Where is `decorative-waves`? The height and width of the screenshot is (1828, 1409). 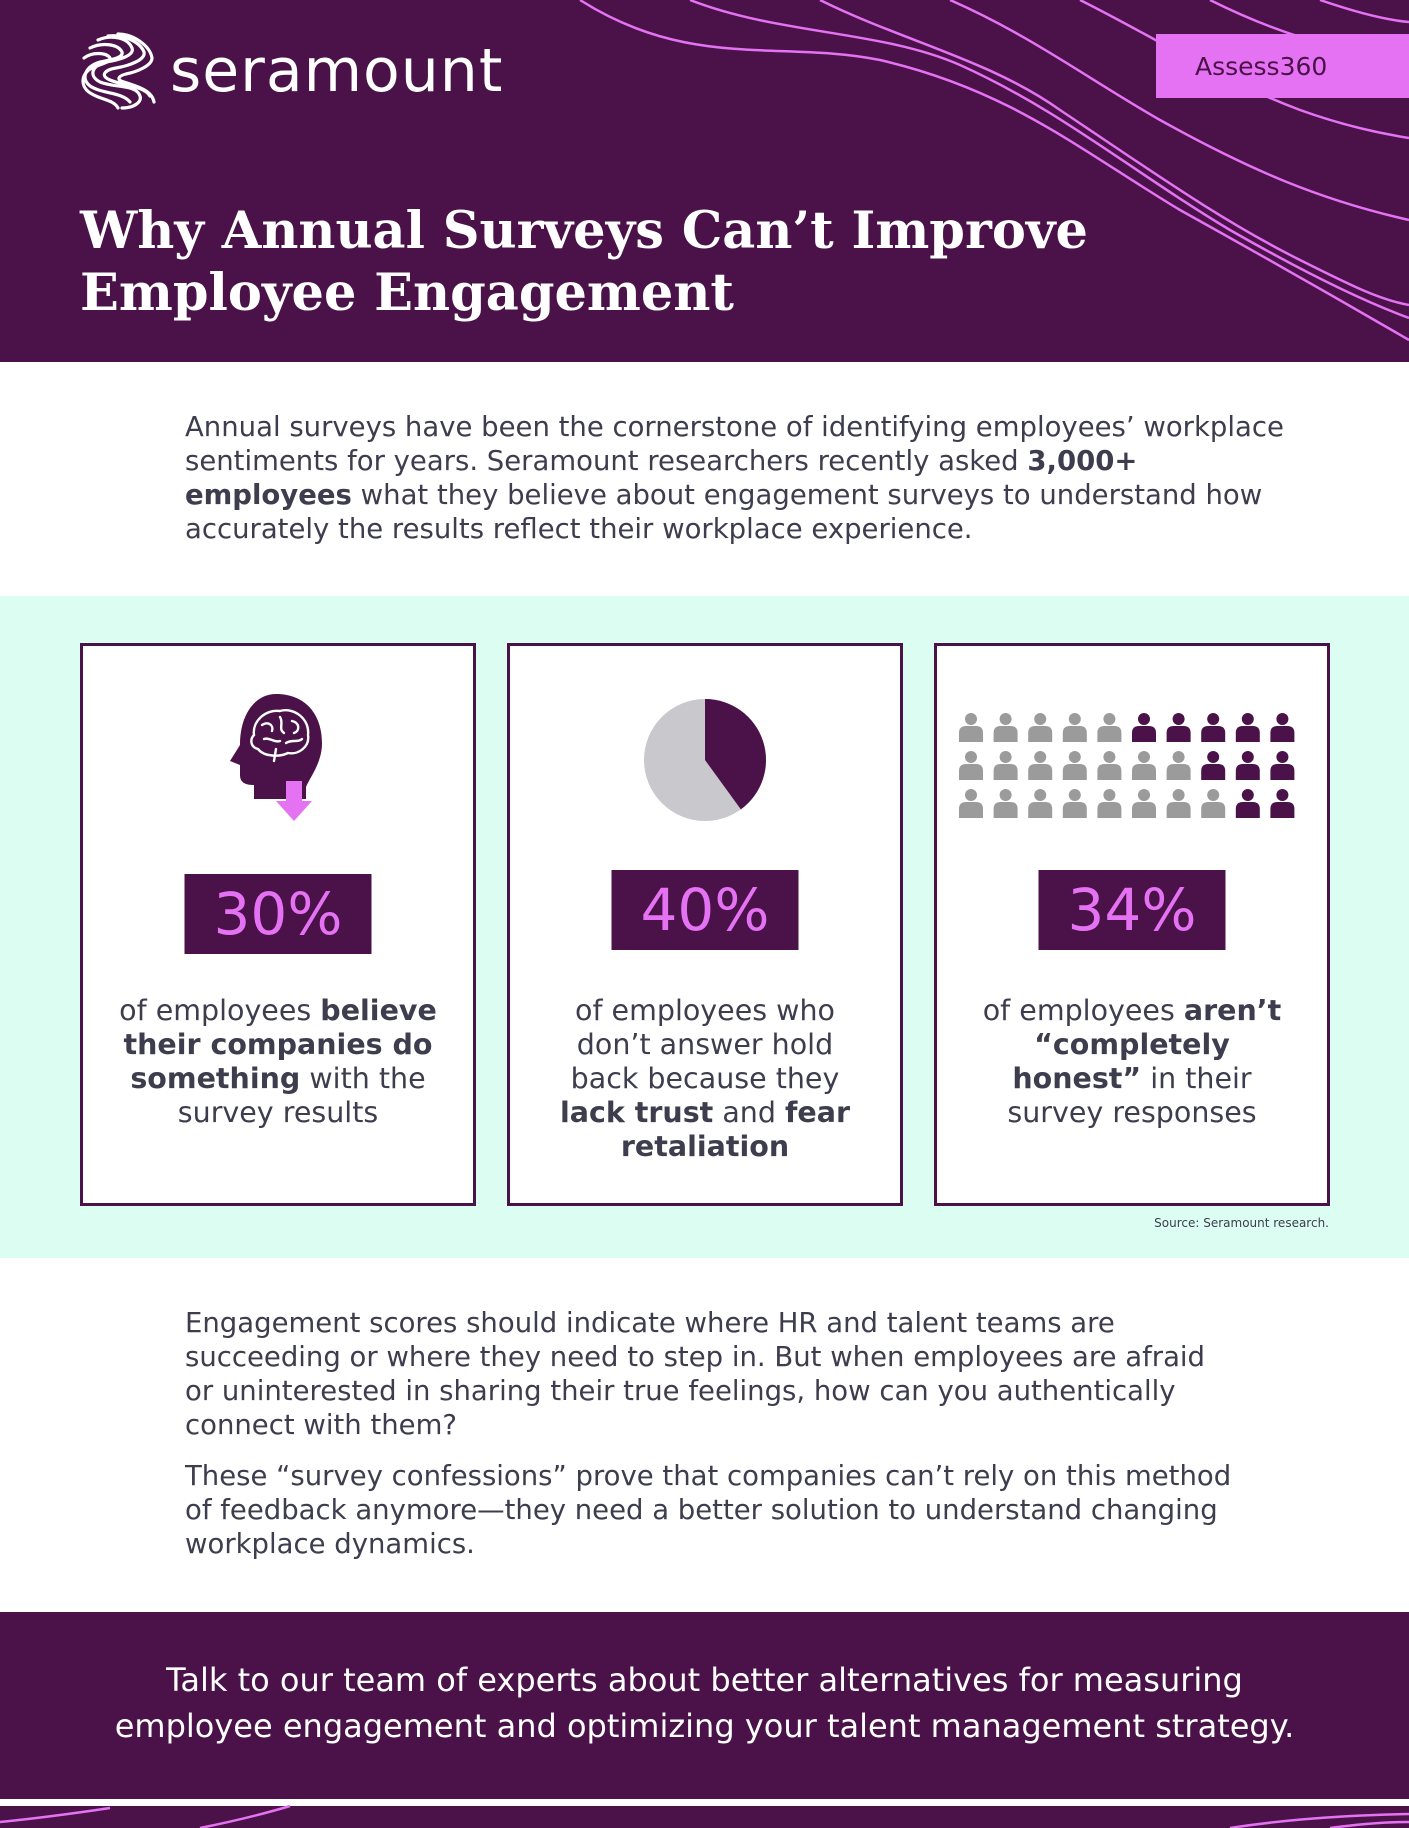
decorative-waves is located at coordinates (704, 1813).